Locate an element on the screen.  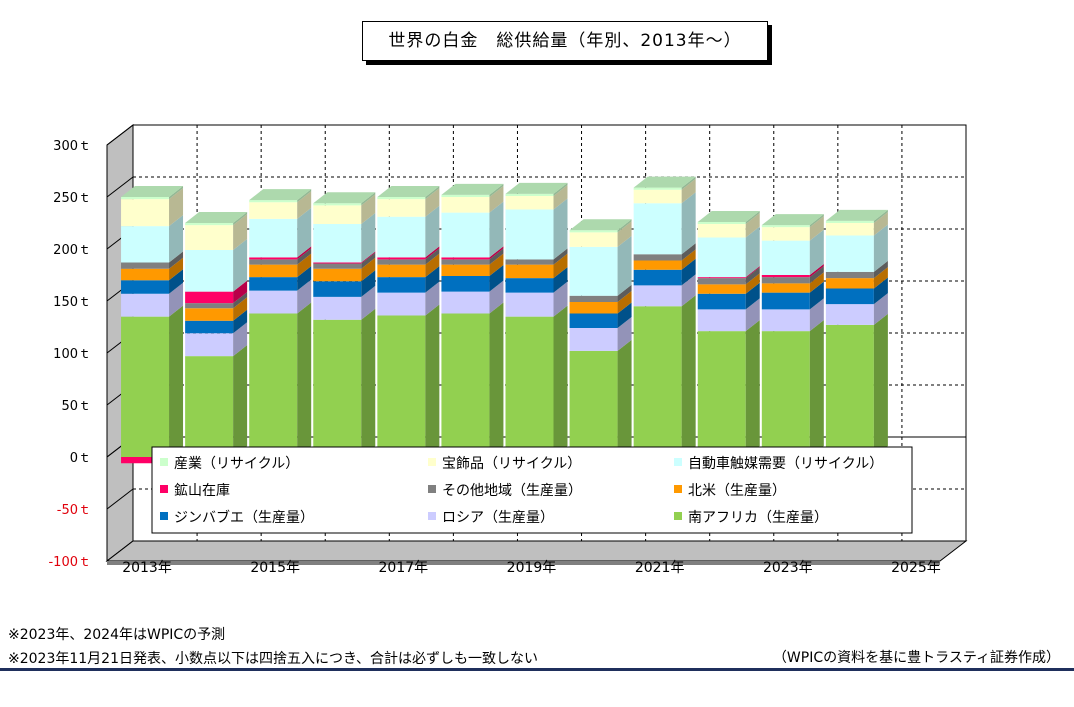
legend-label: 北米（生産量） is located at coordinates (737, 491).